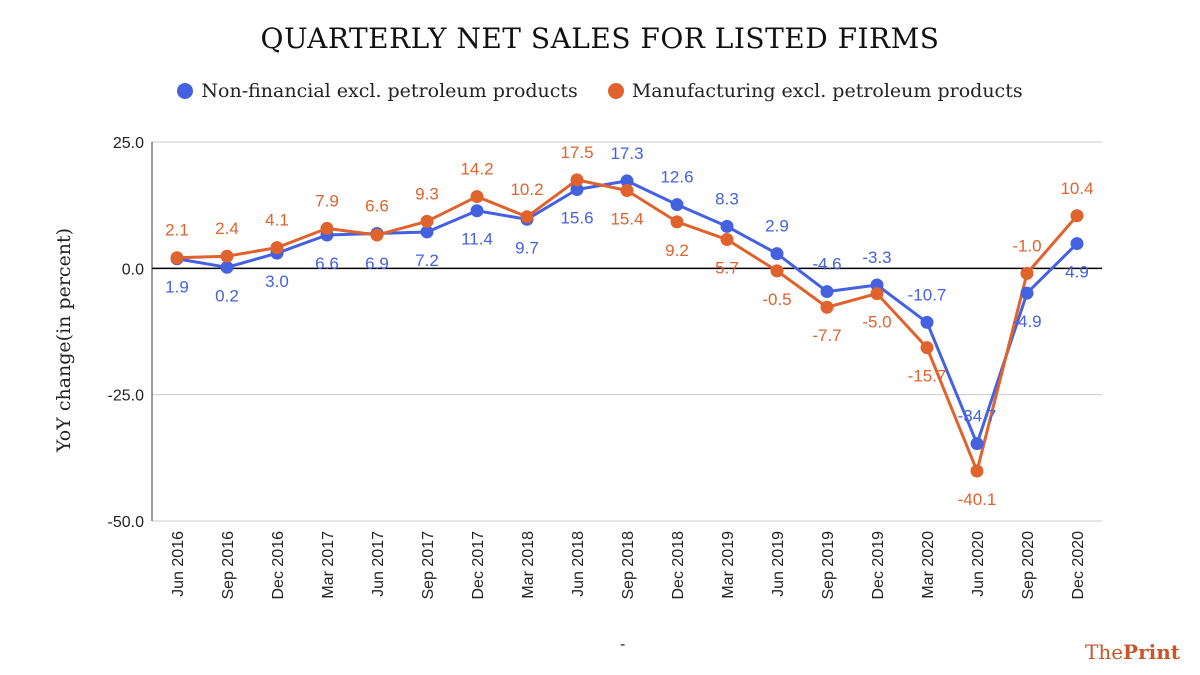 The height and width of the screenshot is (675, 1200). Describe the element at coordinates (427, 260) in the screenshot. I see `series-1-data-label: 7.2` at that location.